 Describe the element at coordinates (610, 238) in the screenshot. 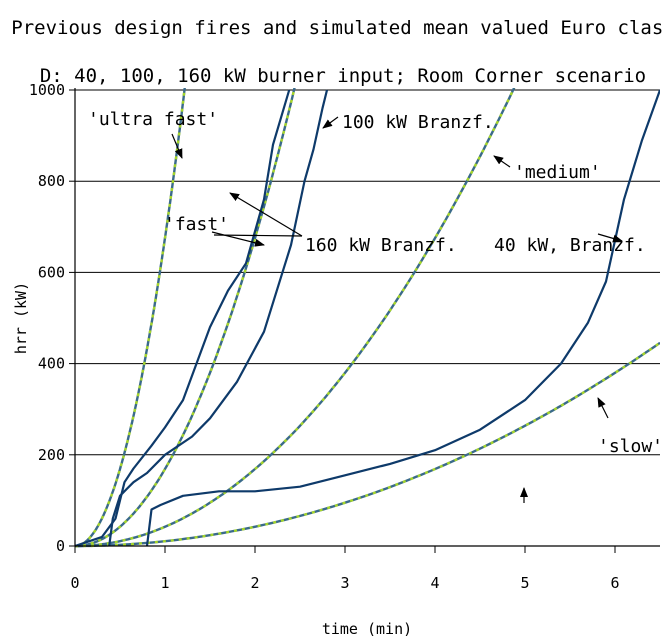

I see `arrow-40kw` at that location.